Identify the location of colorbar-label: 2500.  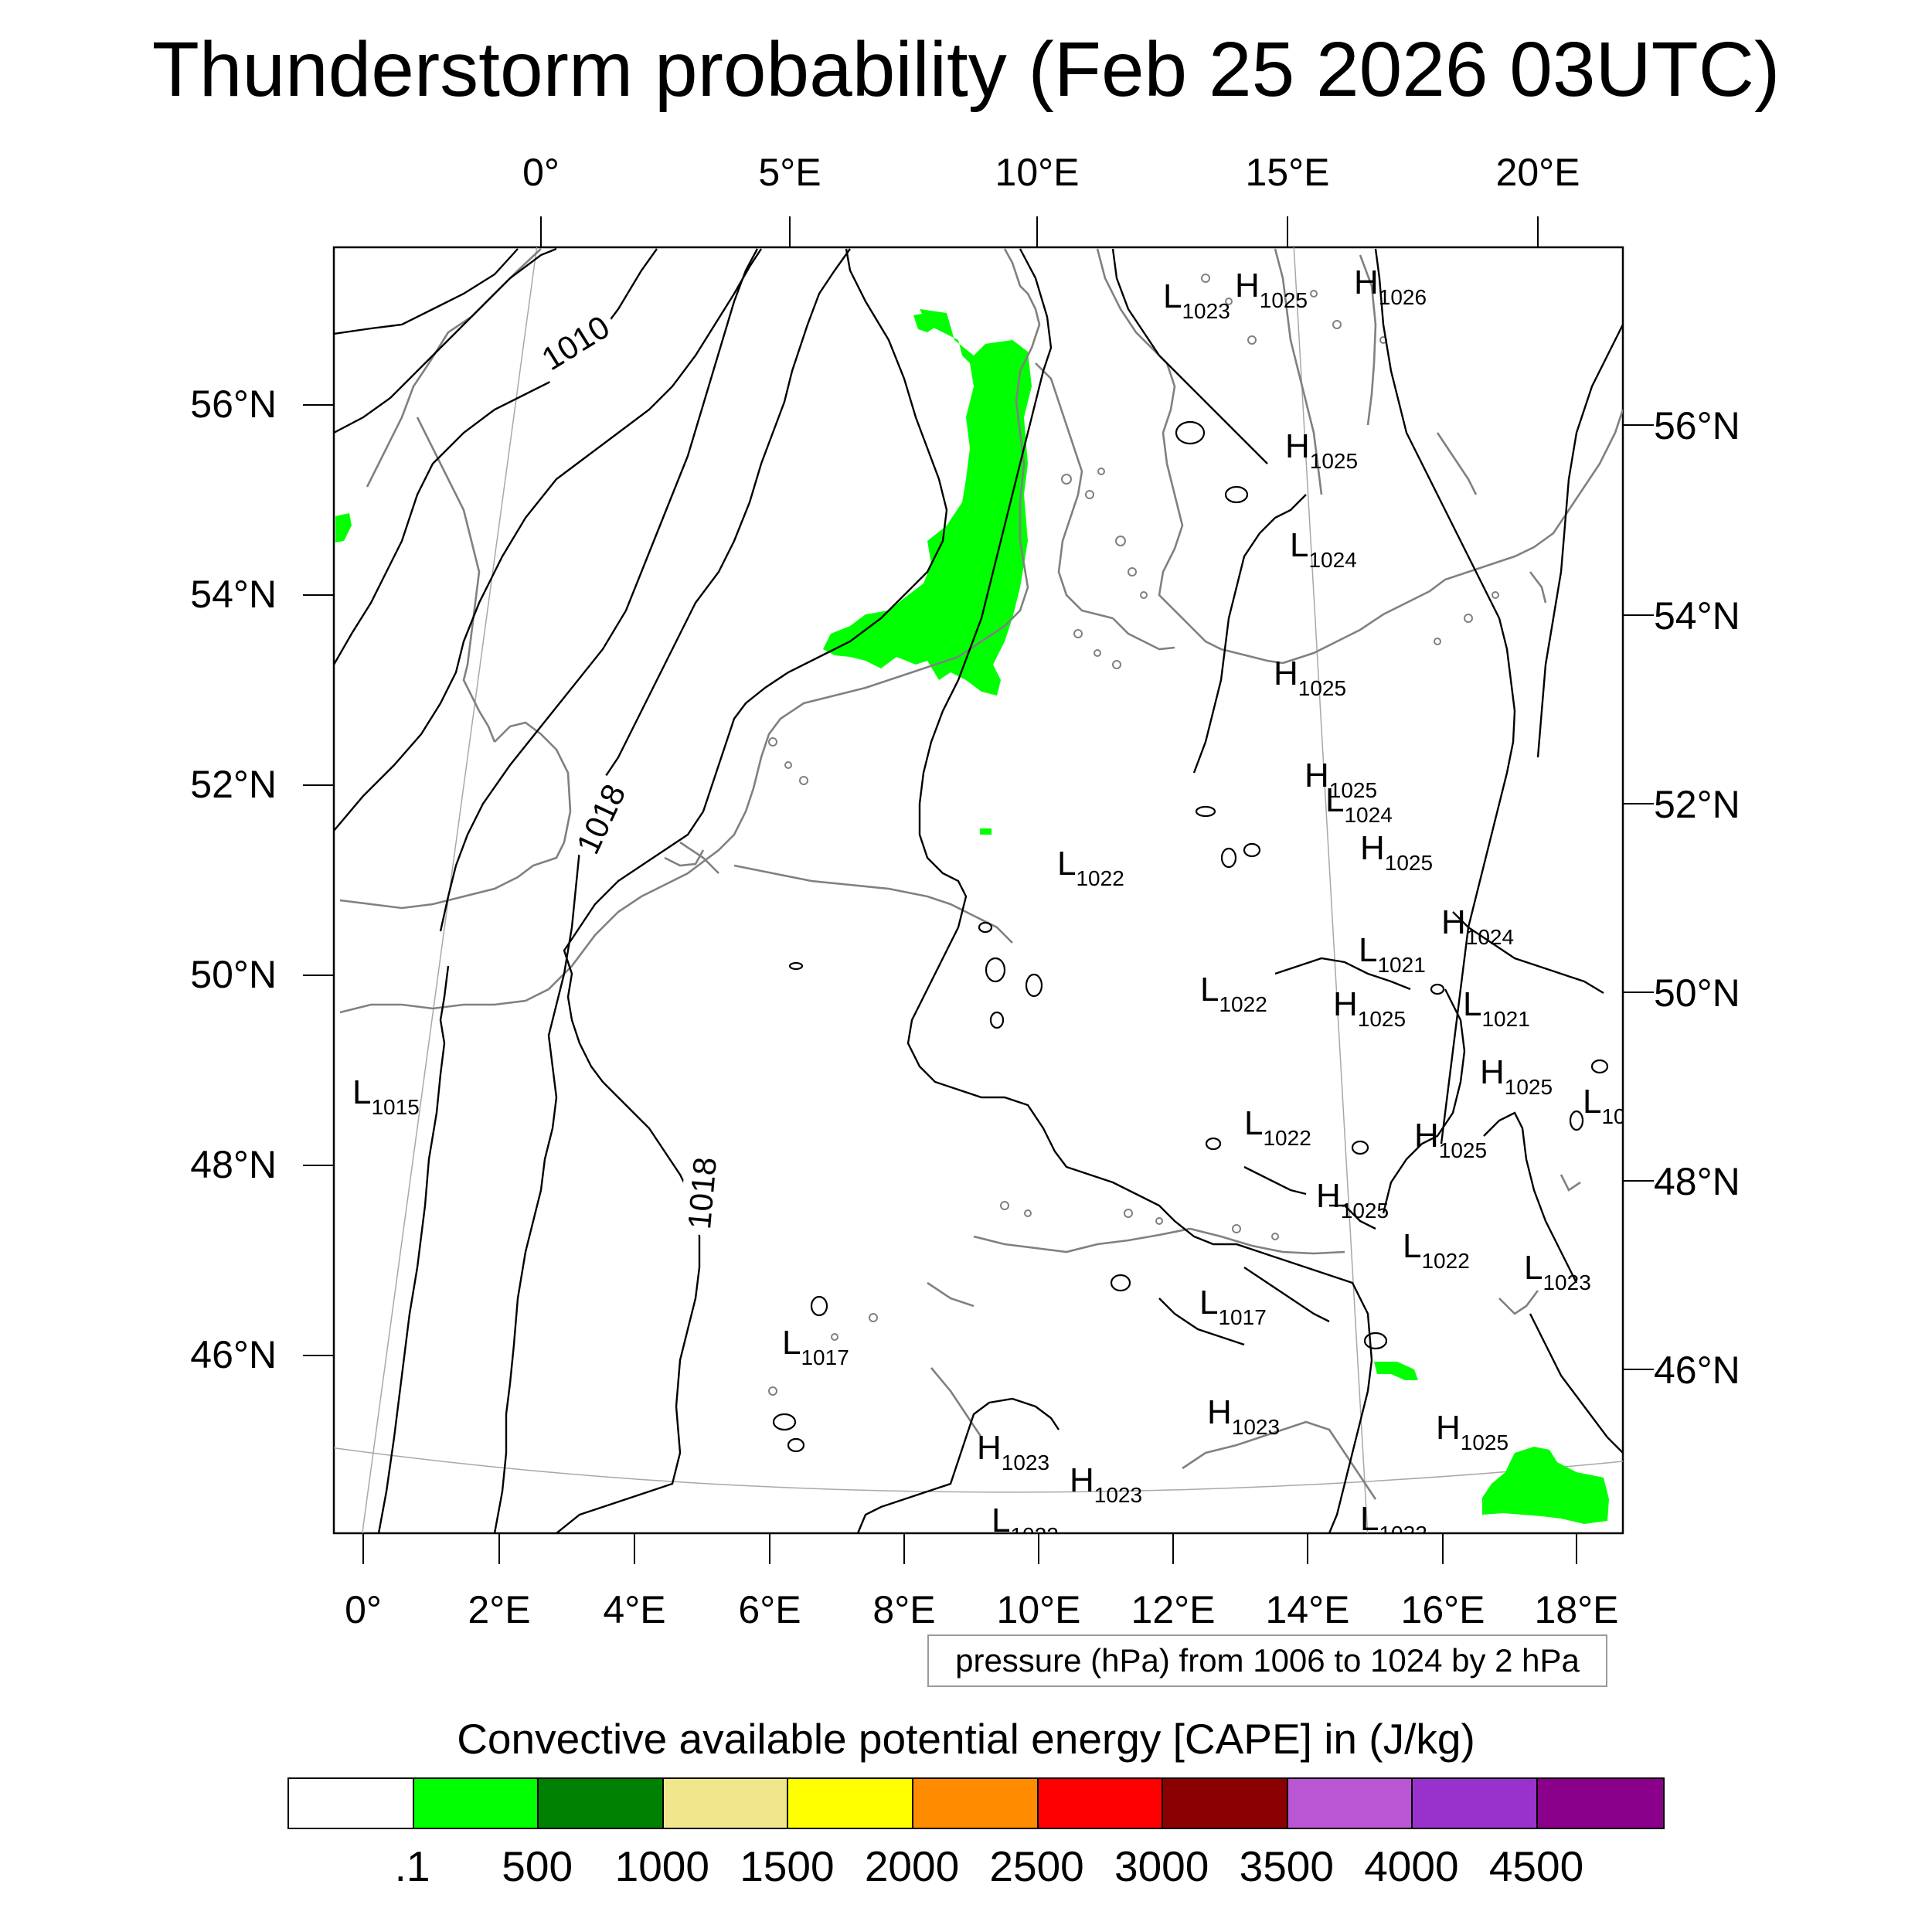
(1036, 1866).